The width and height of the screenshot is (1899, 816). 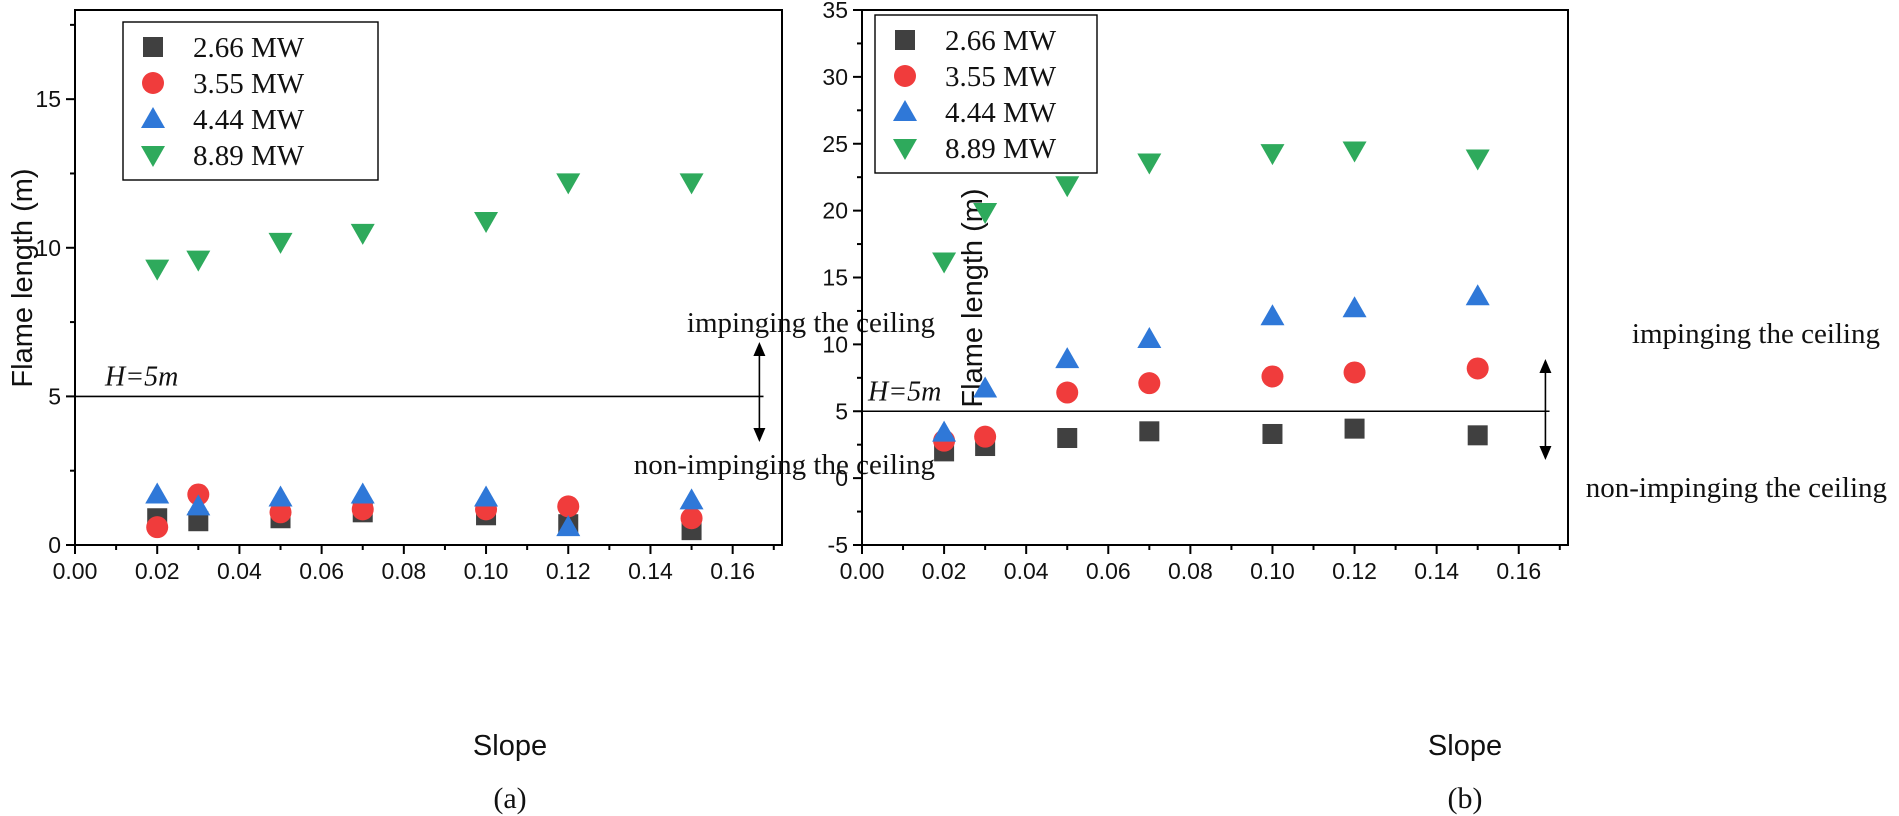 What do you see at coordinates (54, 396) in the screenshot?
I see `panel-a-y-tick-label: 5` at bounding box center [54, 396].